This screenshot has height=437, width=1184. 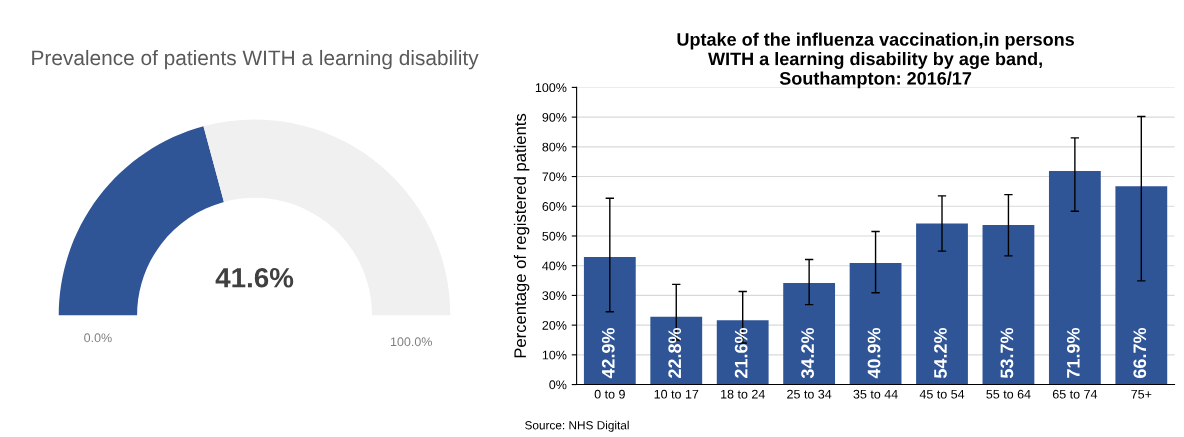 I want to click on x-tick-label: 0 to 9, so click(x=609, y=394).